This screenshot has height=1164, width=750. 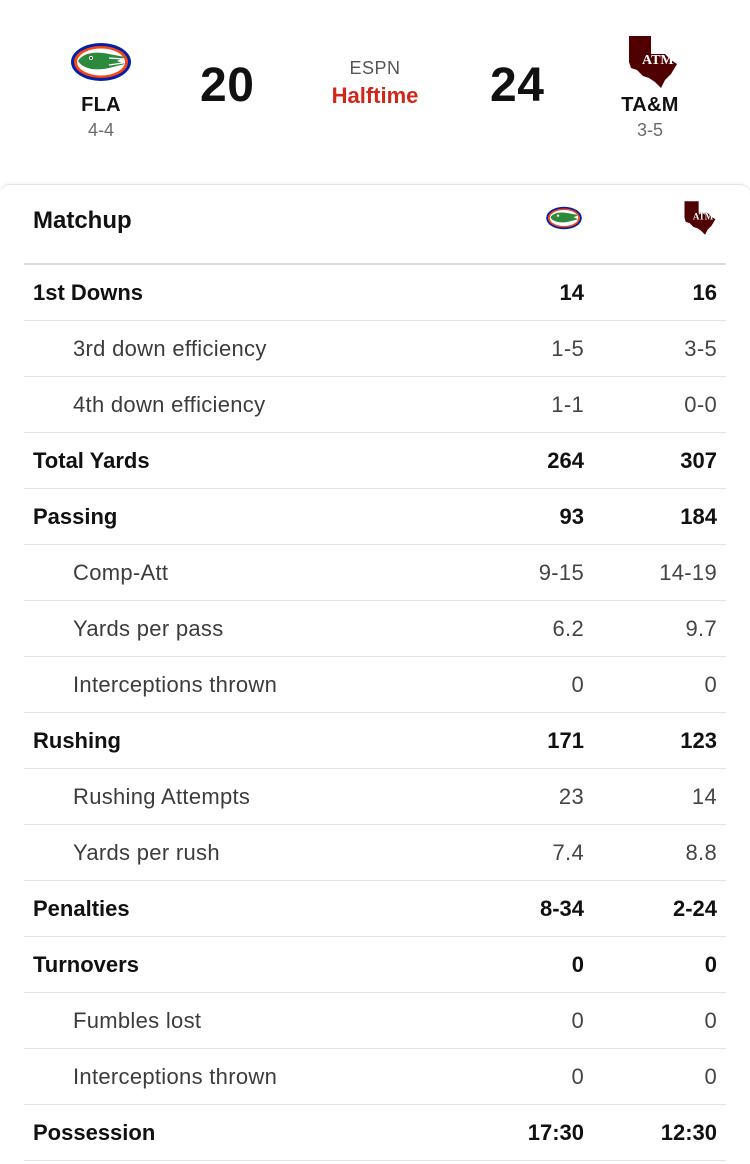 What do you see at coordinates (148, 628) in the screenshot?
I see `stat-label: Yards per pass` at bounding box center [148, 628].